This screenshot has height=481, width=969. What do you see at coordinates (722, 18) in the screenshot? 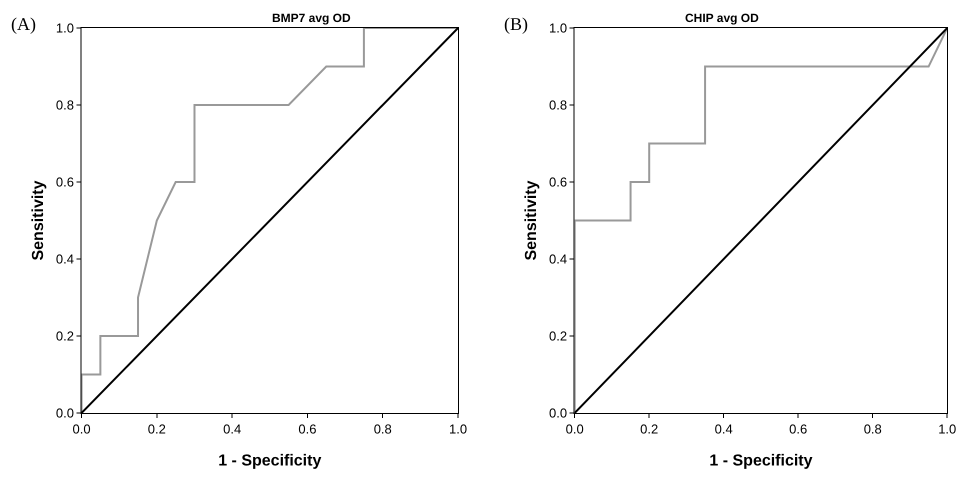
I see `chart-title: CHIP avg OD` at bounding box center [722, 18].